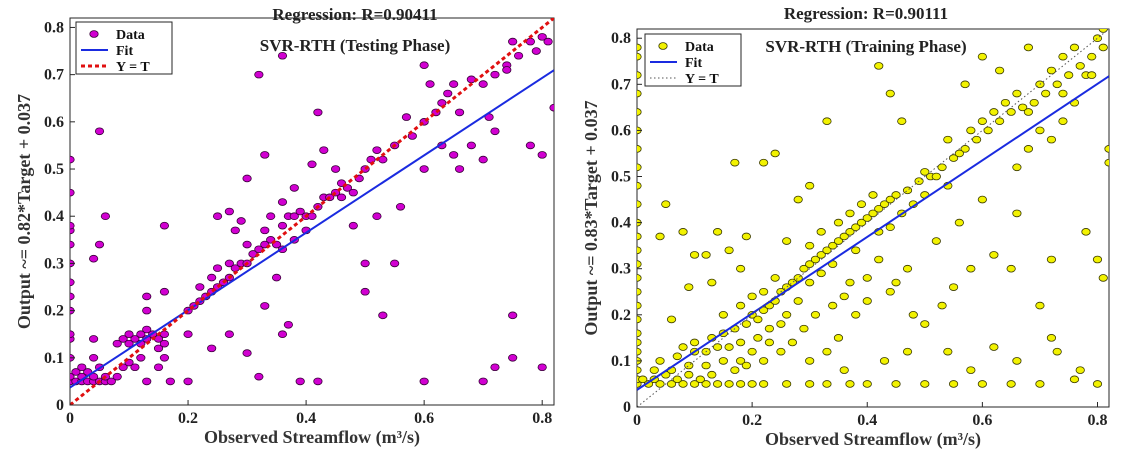 Image resolution: width=1126 pixels, height=454 pixels. I want to click on chart-title: Regression: R=0.90111, so click(866, 13).